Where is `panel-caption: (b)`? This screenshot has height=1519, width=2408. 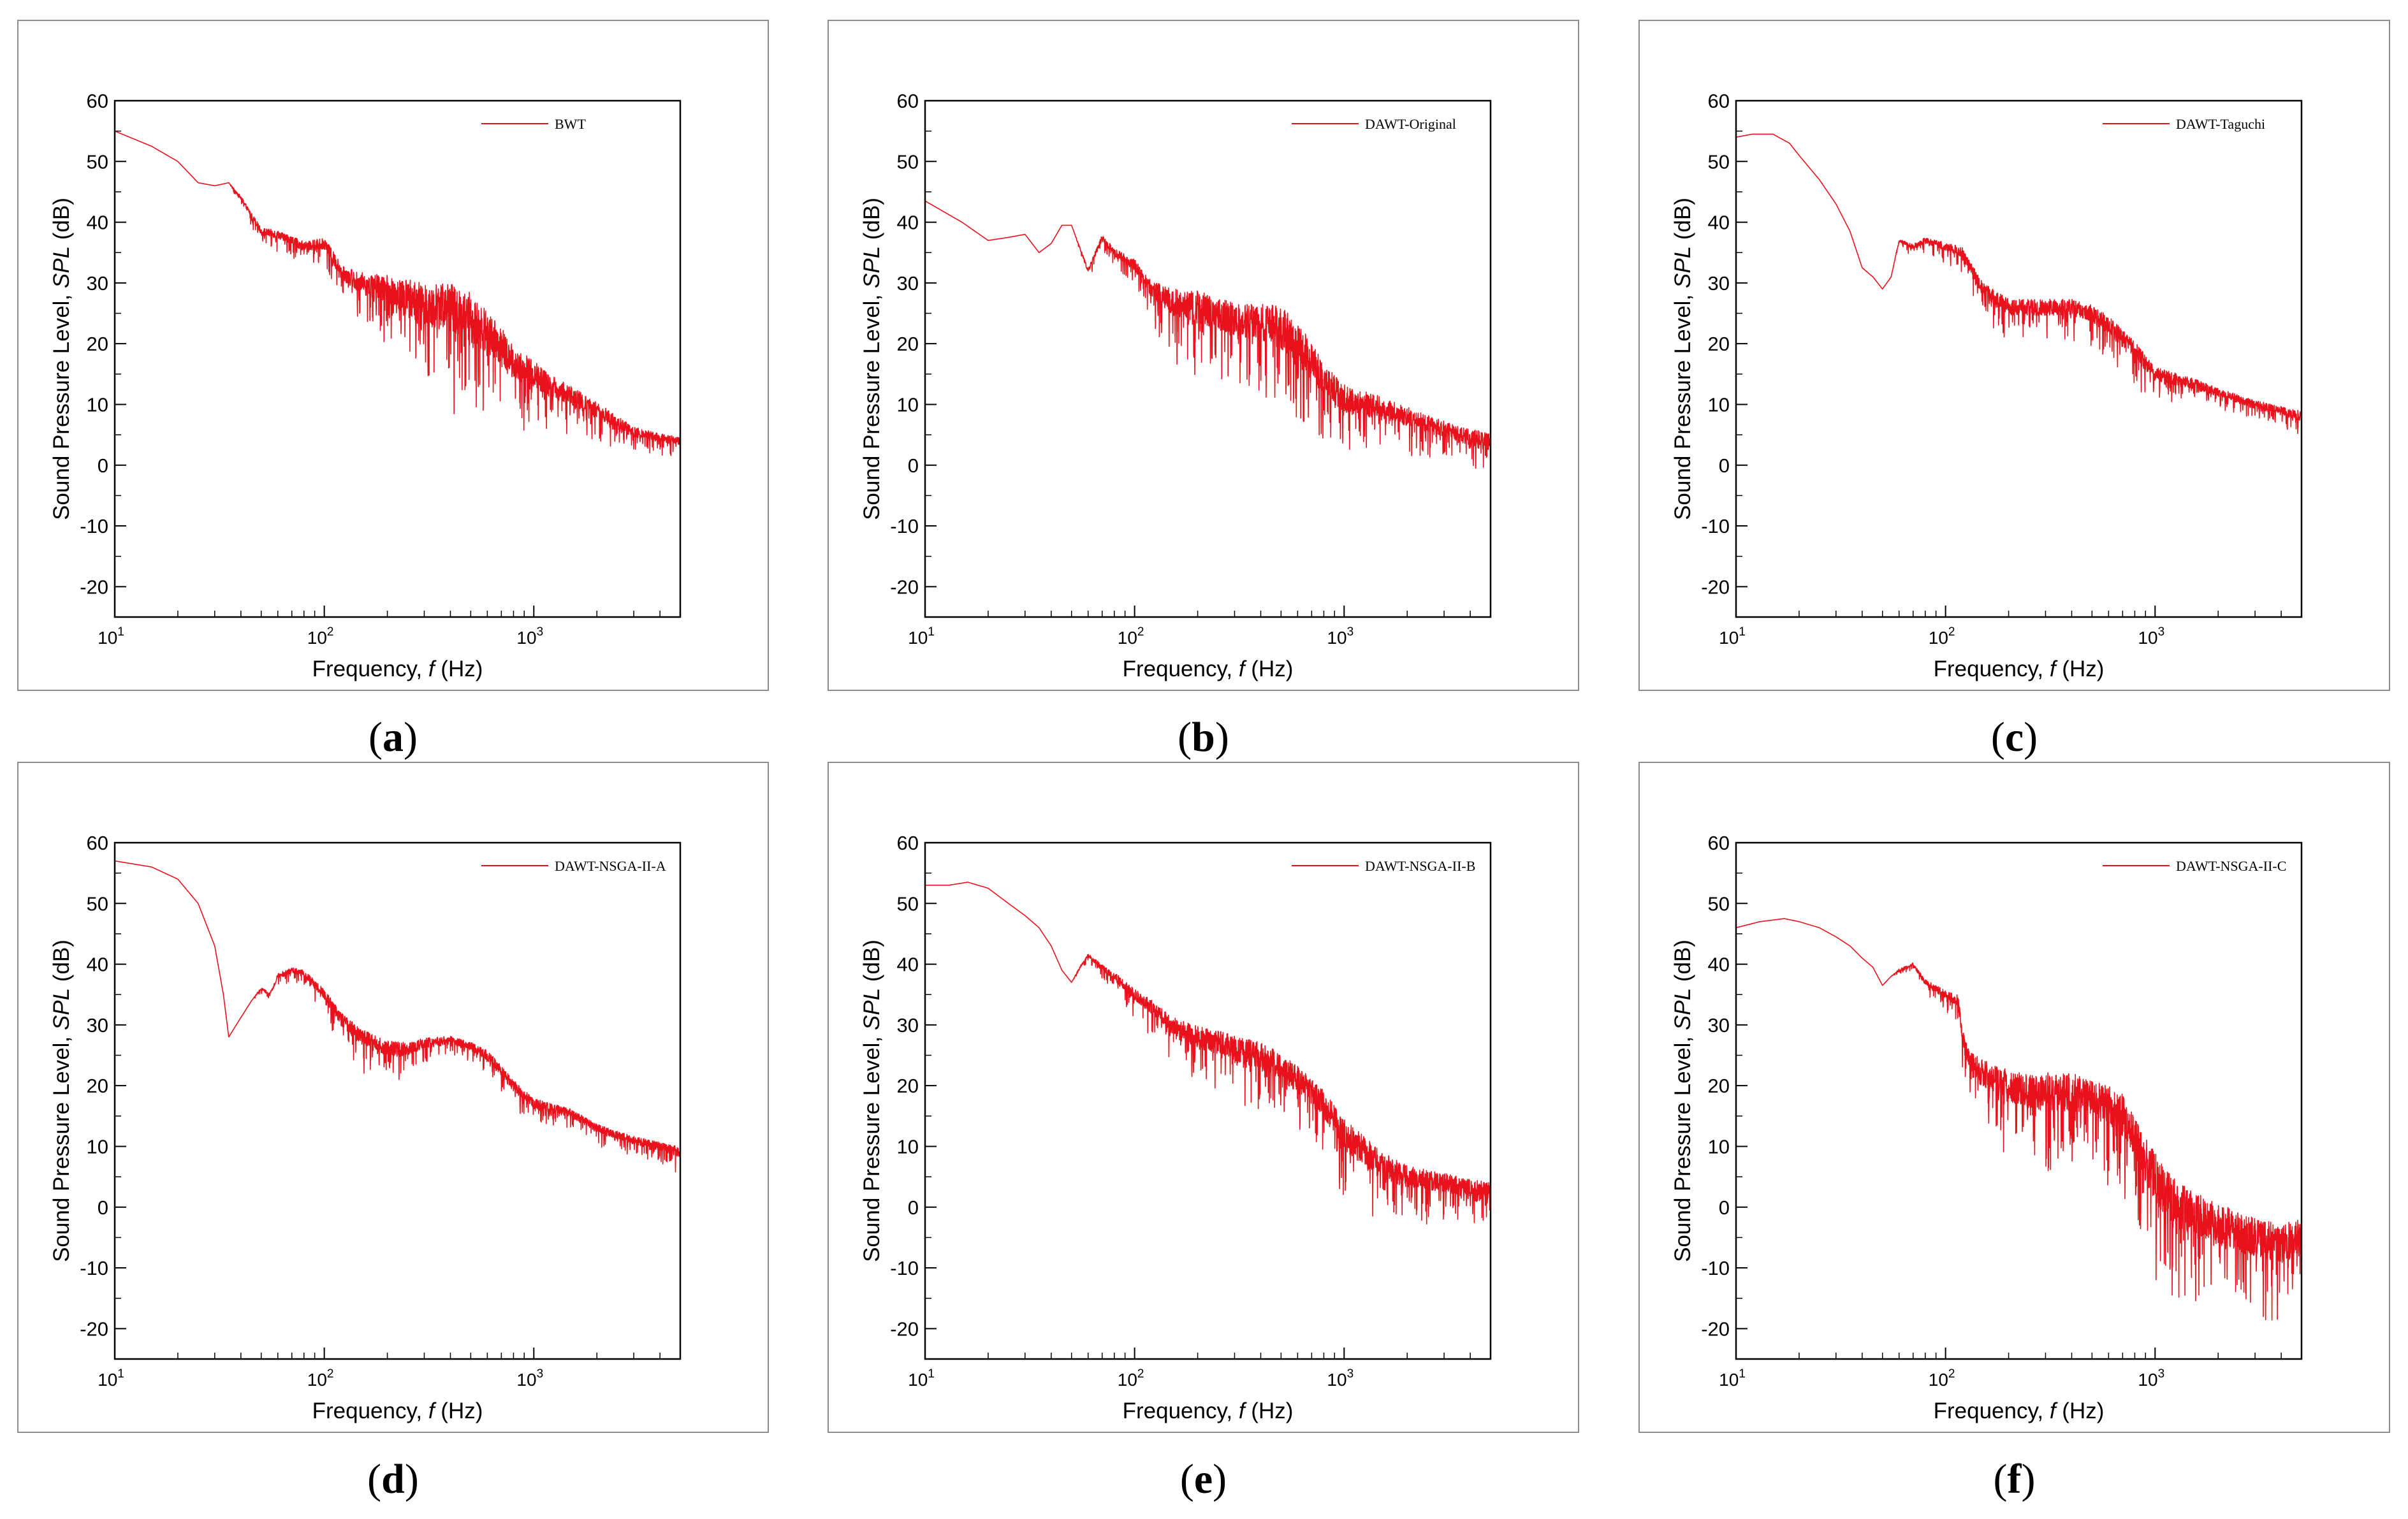 panel-caption: (b) is located at coordinates (1203, 737).